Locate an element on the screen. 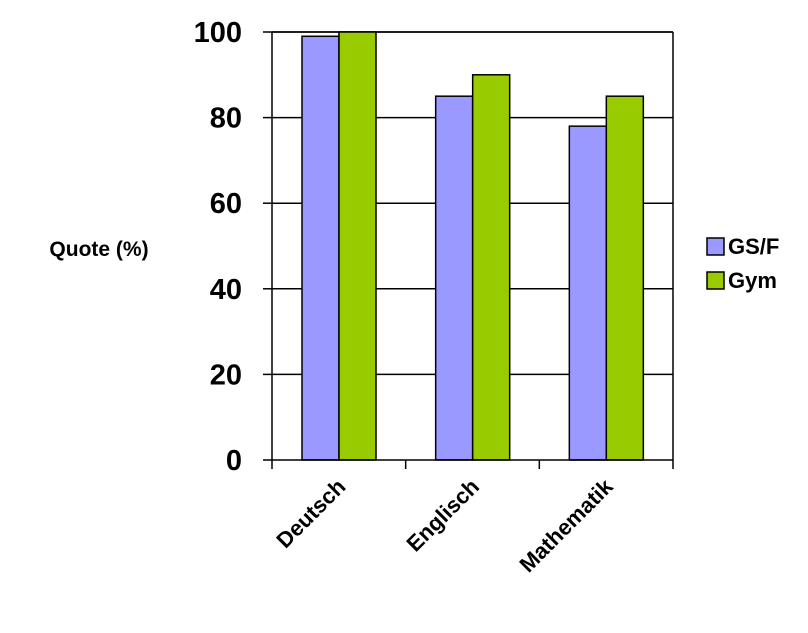  x-tick-label-mathematik: Mathematik is located at coordinates (566, 525).